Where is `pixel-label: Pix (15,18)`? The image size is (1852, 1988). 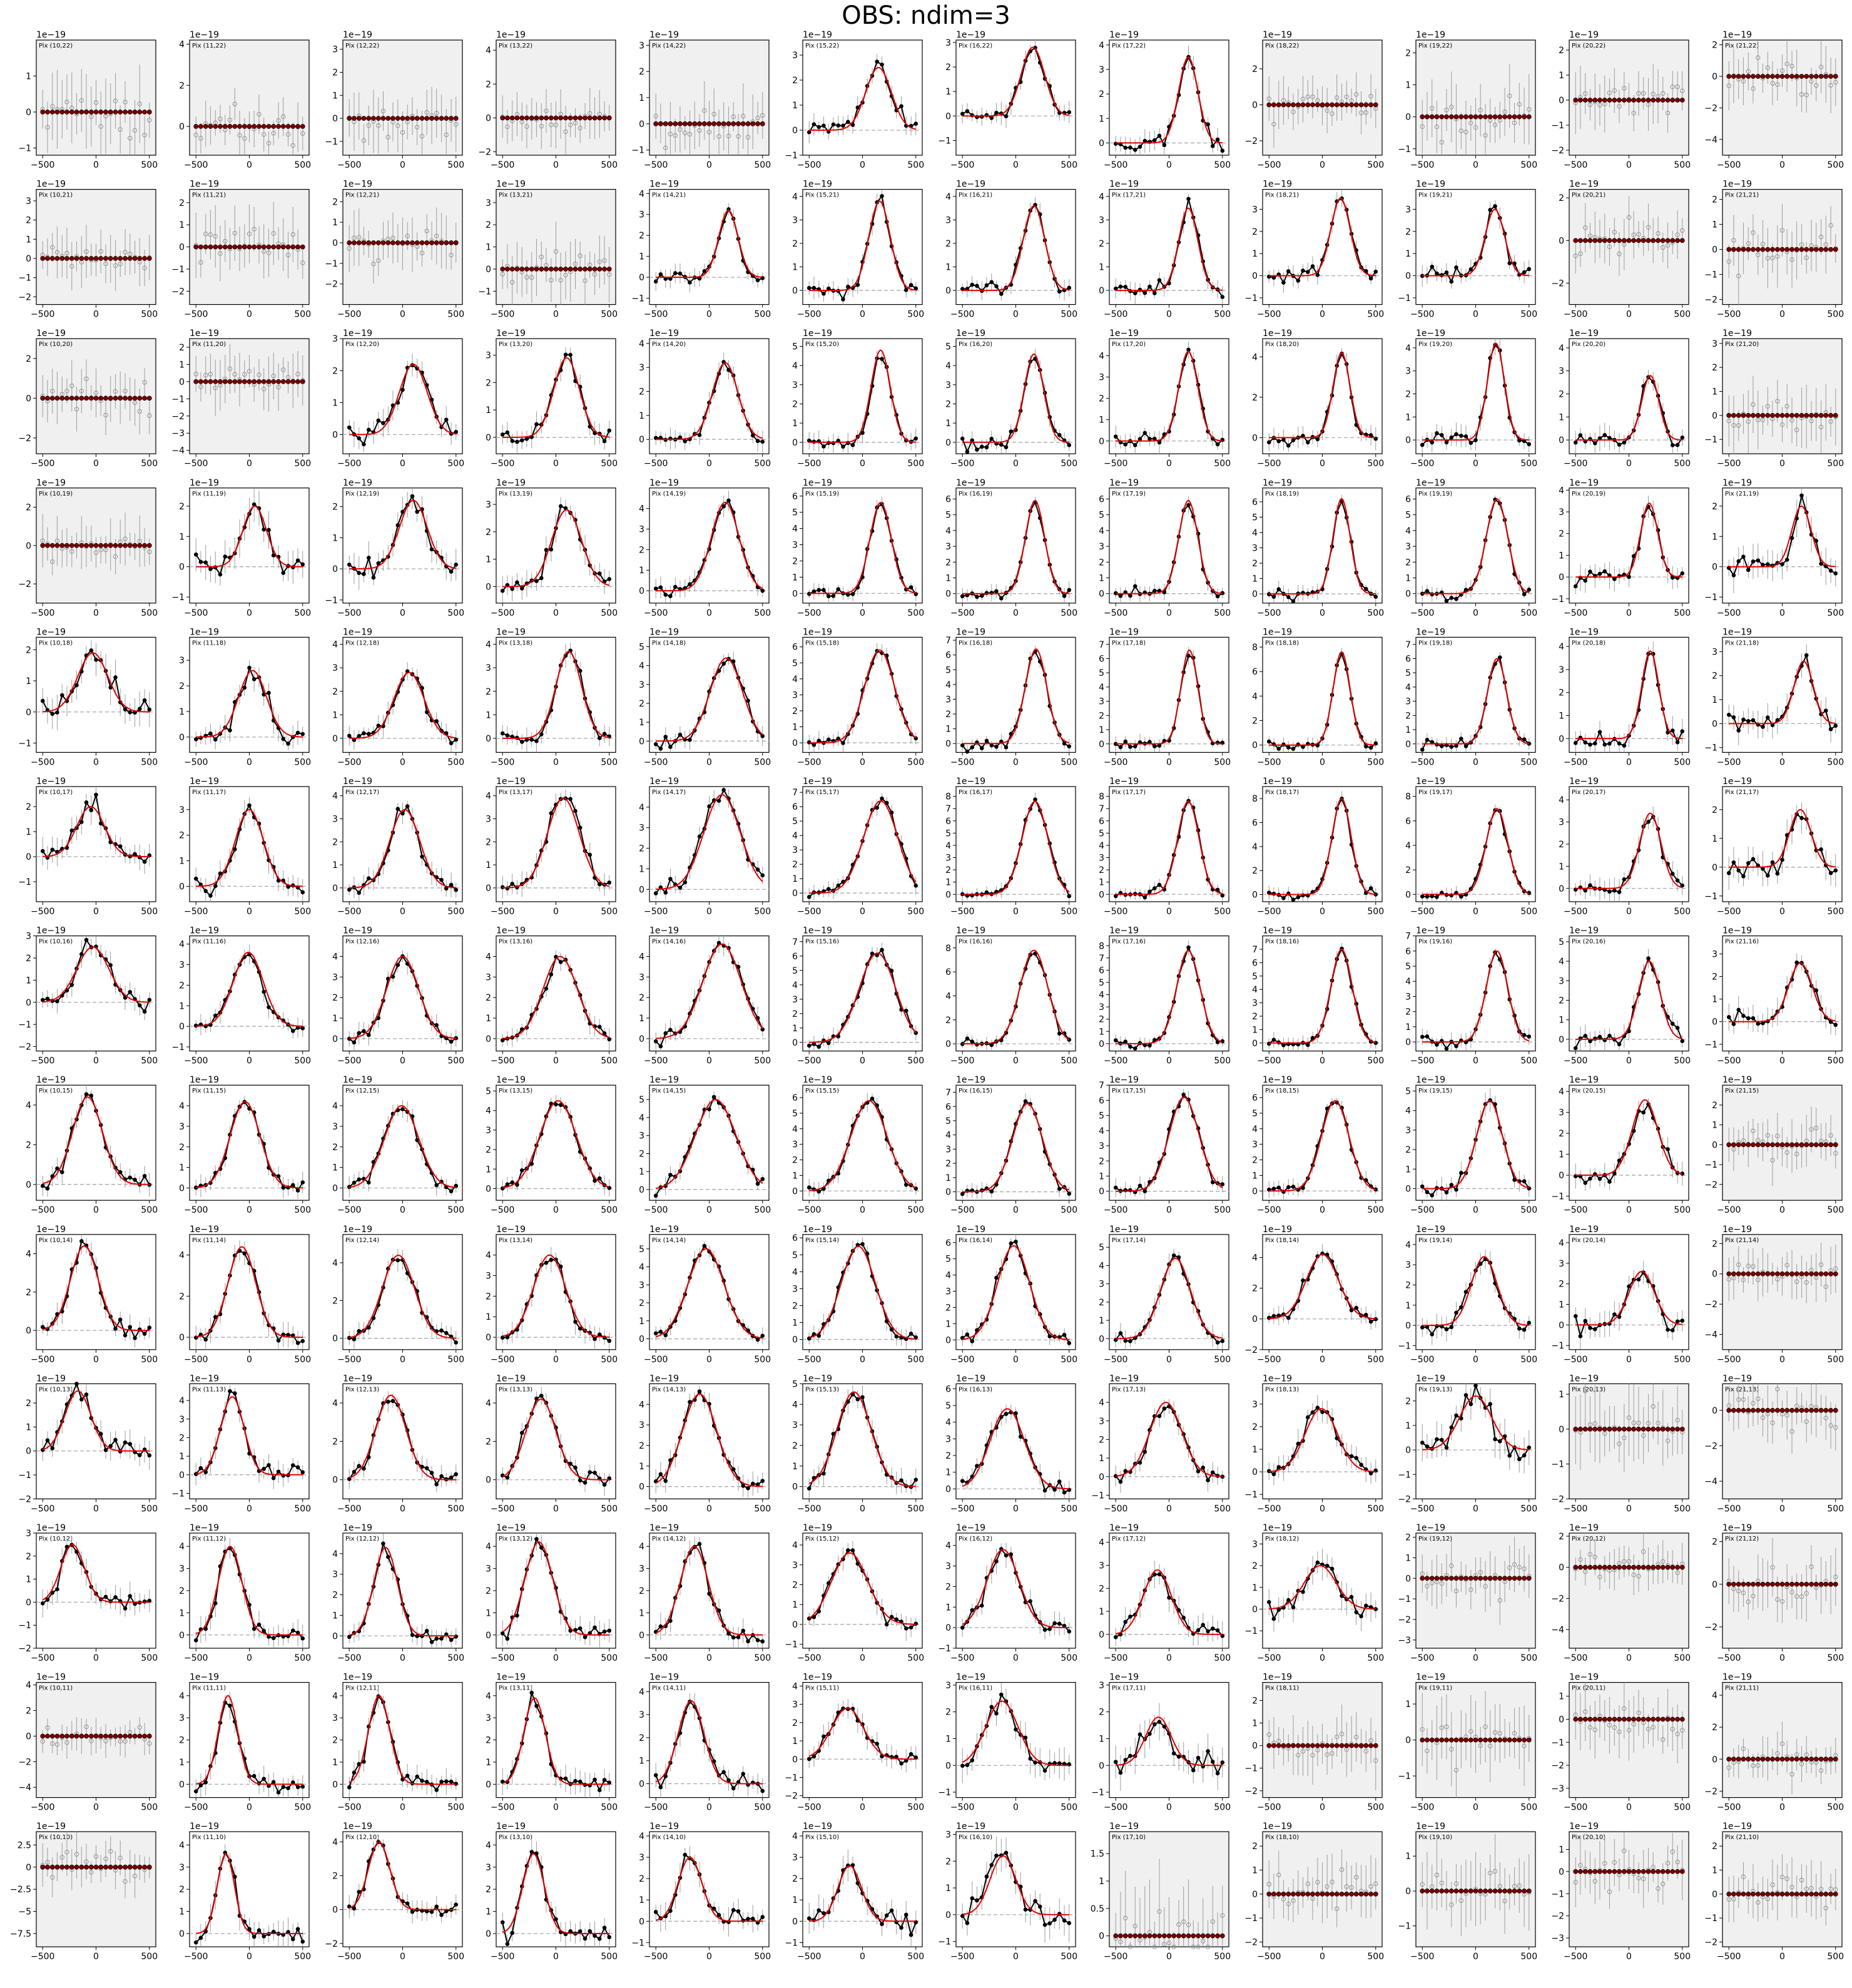 pixel-label: Pix (15,18) is located at coordinates (822, 643).